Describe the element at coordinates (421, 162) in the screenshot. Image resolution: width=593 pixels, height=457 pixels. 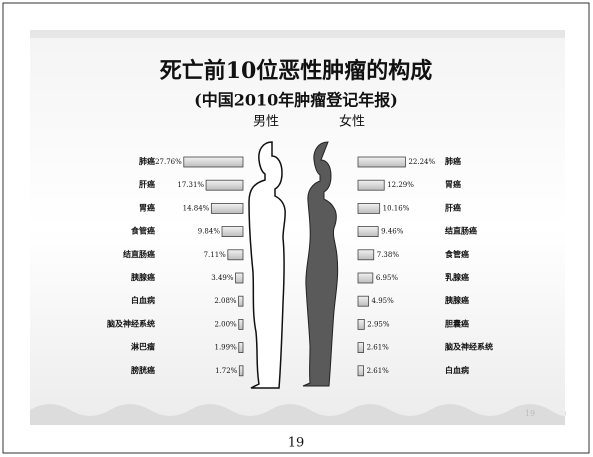
I see `value-label: 22.24%` at that location.